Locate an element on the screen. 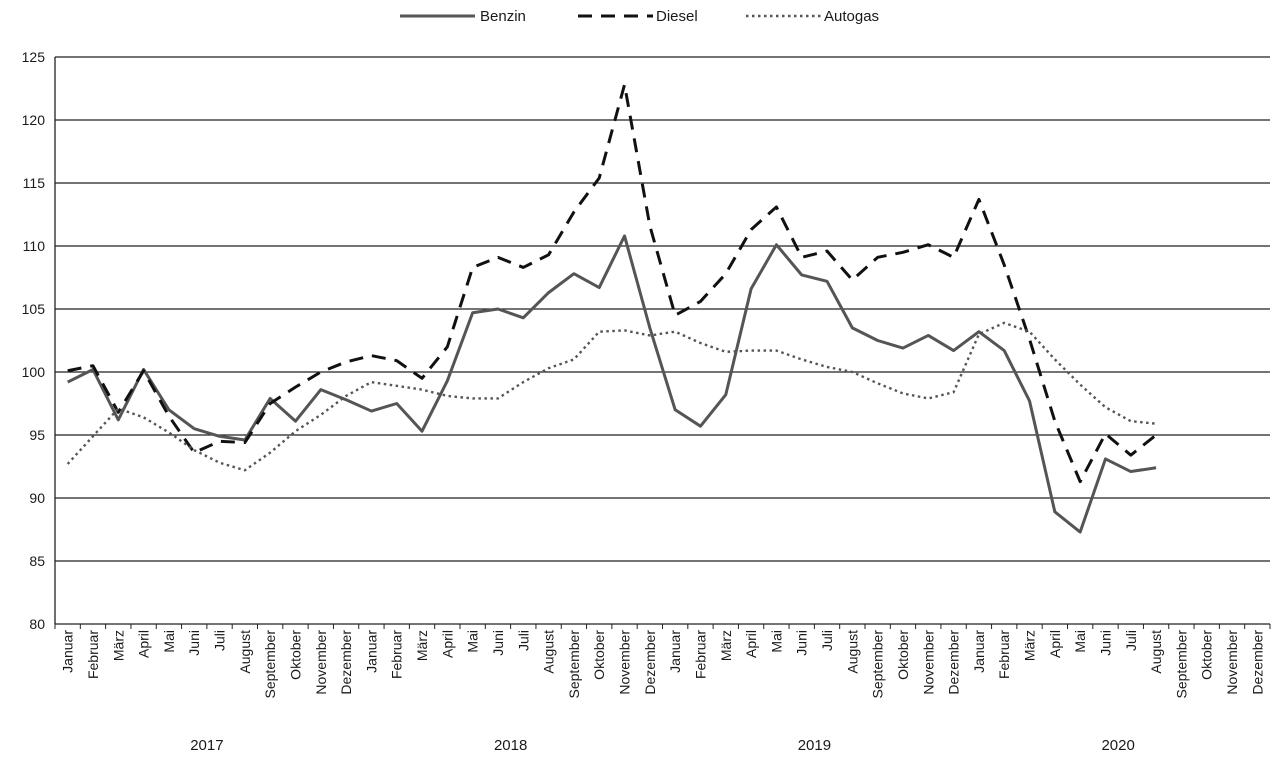 This screenshot has width=1271, height=760. year-label: 2020 is located at coordinates (1117, 745).